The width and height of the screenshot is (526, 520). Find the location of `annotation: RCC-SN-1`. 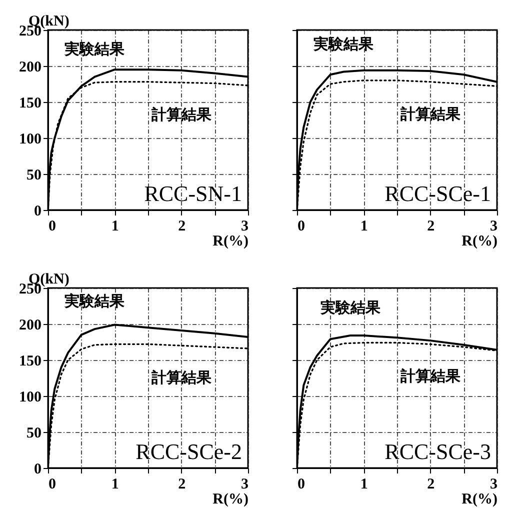

annotation: RCC-SN-1 is located at coordinates (193, 193).